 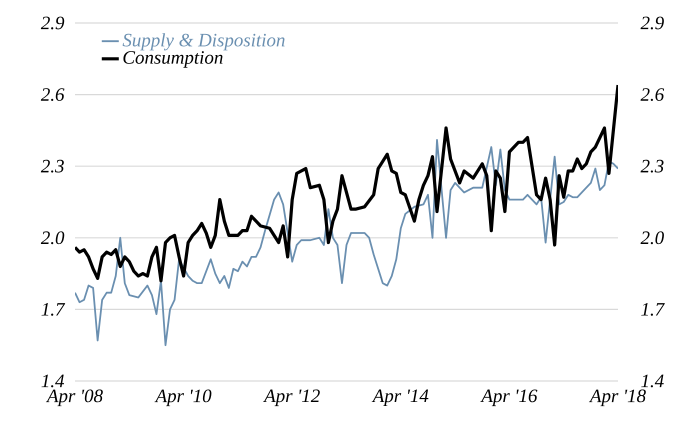 I want to click on x-tick-label: Apr '18, so click(x=617, y=398).